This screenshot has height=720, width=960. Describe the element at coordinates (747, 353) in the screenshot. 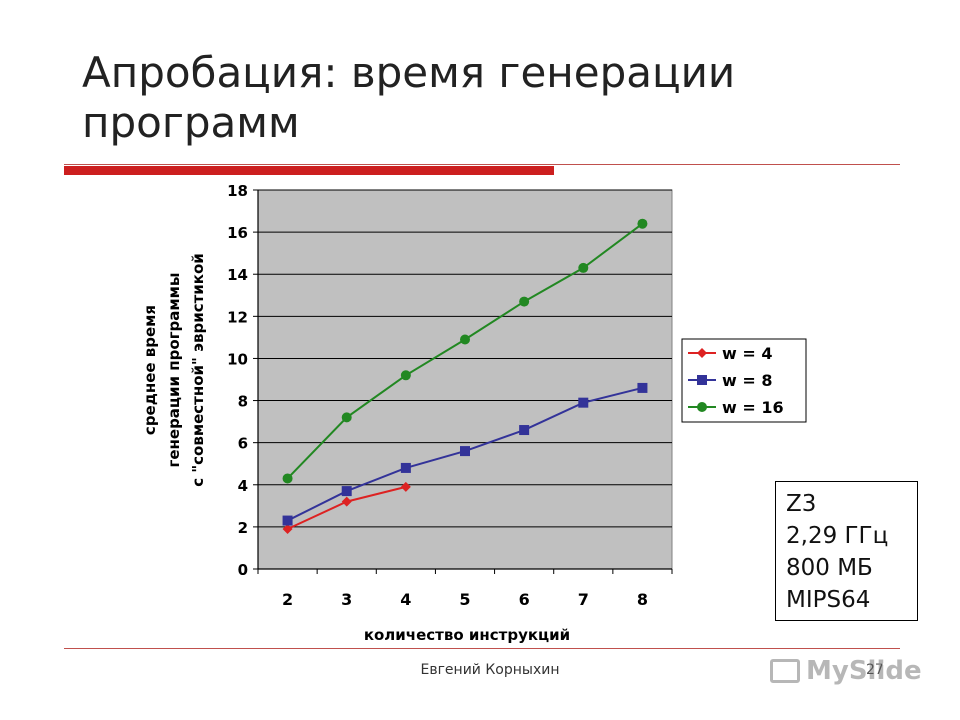

I see `legend-label: w = 4` at that location.